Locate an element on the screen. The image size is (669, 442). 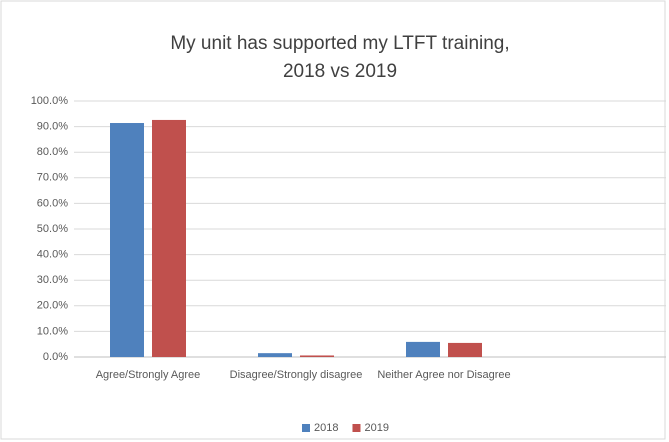
chart-title: My unit has supported my LTFT training, is located at coordinates (339, 43).